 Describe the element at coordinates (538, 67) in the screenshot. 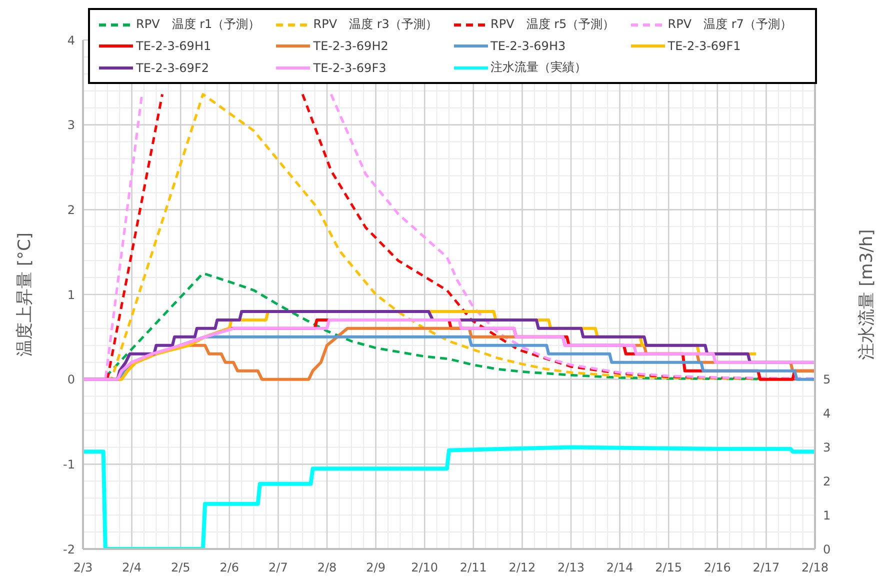

I see `legend-label: 注水流量（実績）` at that location.